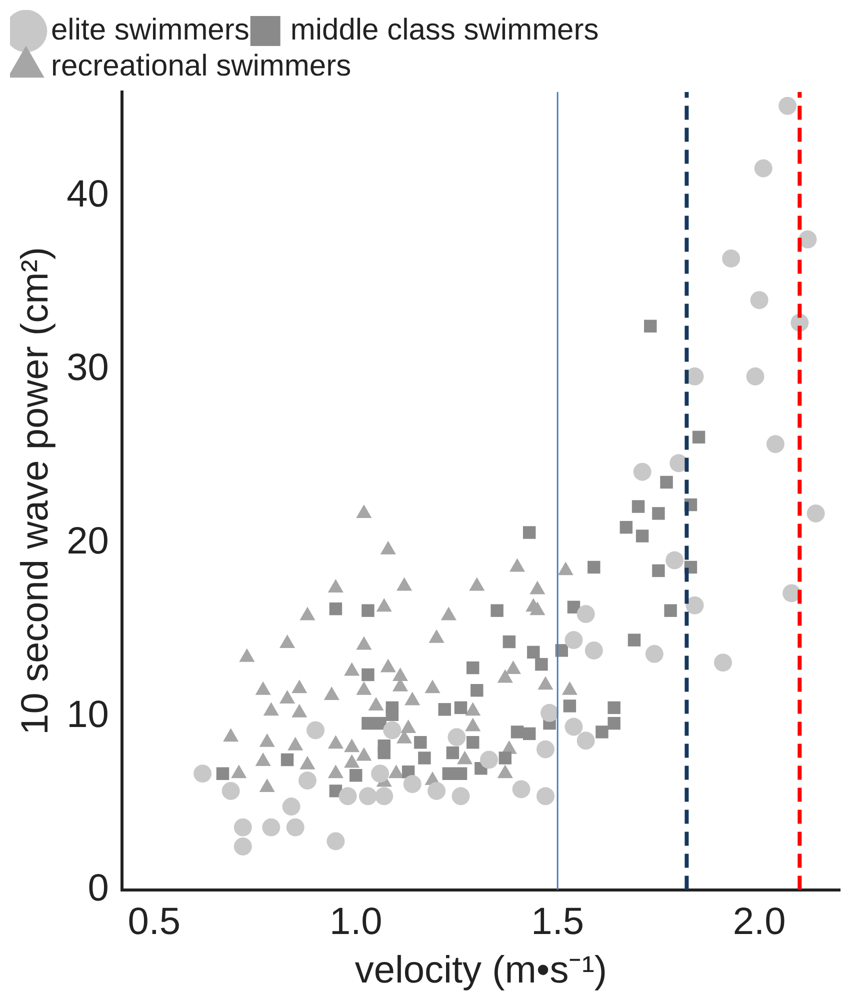 Image resolution: width=850 pixels, height=1000 pixels. What do you see at coordinates (444, 29) in the screenshot?
I see `legend-label: middle class swimmers` at bounding box center [444, 29].